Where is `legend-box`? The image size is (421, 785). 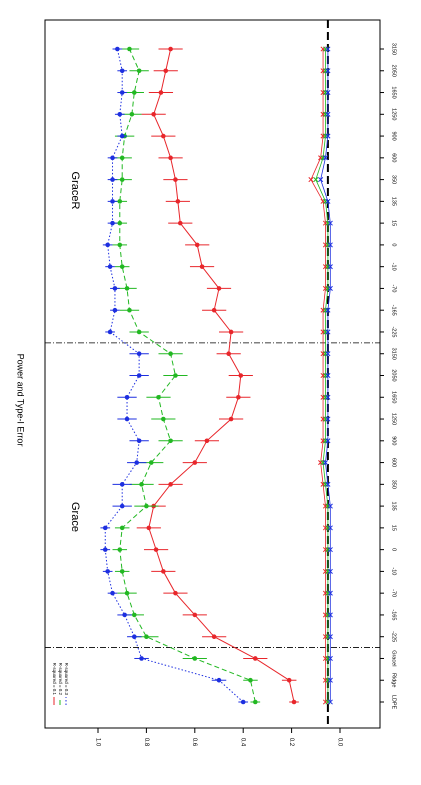
legend-box is located at coordinates (64, 687).